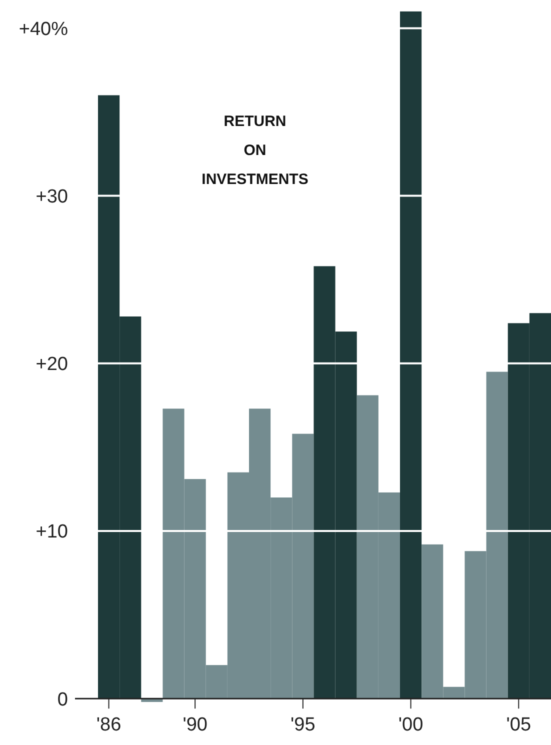  What do you see at coordinates (255, 150) in the screenshot?
I see `text: RETURN ON INVESTMENTS` at bounding box center [255, 150].